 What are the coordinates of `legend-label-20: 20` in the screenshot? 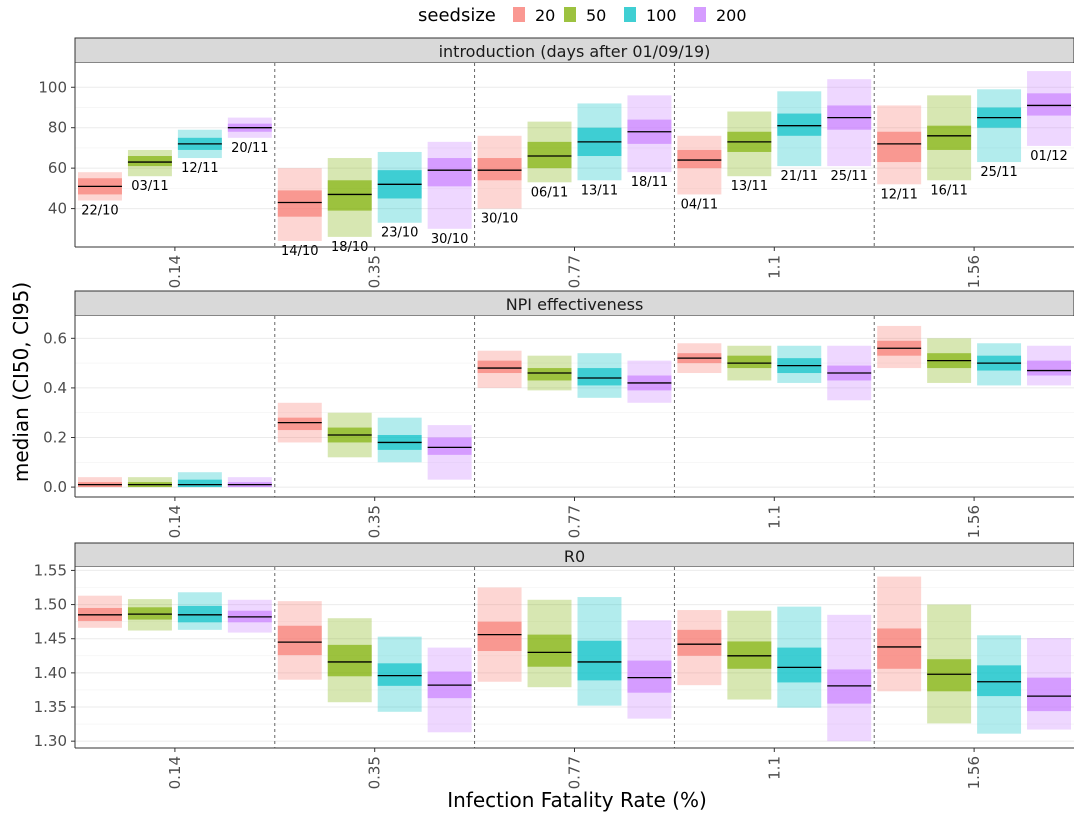 It's located at (545, 15).